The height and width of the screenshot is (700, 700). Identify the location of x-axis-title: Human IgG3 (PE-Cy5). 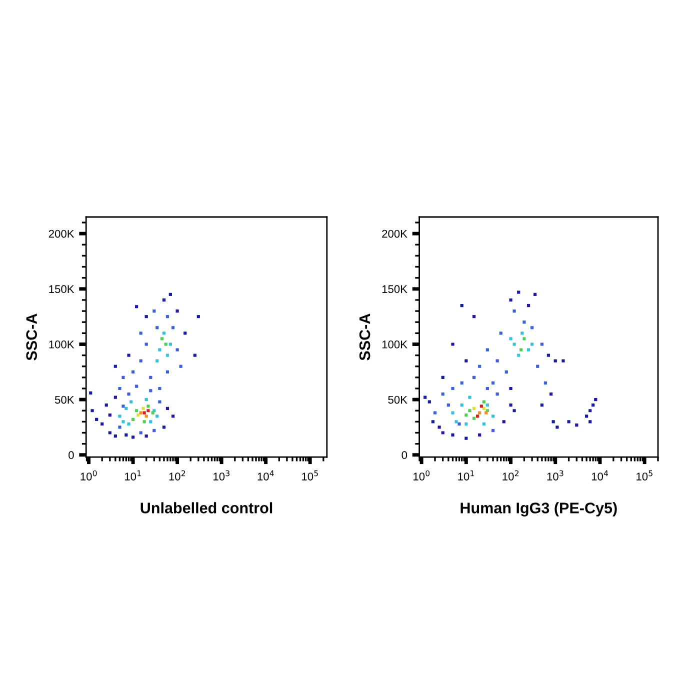
(538, 509).